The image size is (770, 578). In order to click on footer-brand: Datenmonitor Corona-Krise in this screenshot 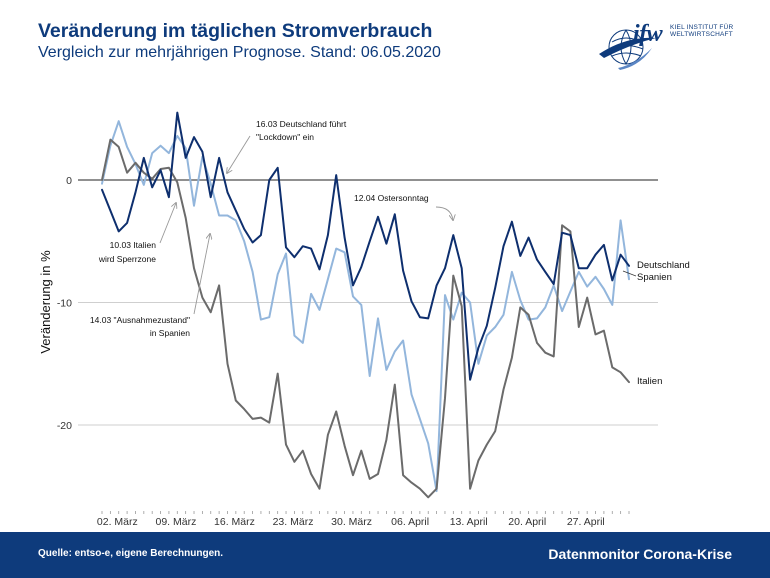, I will do `click(640, 554)`.